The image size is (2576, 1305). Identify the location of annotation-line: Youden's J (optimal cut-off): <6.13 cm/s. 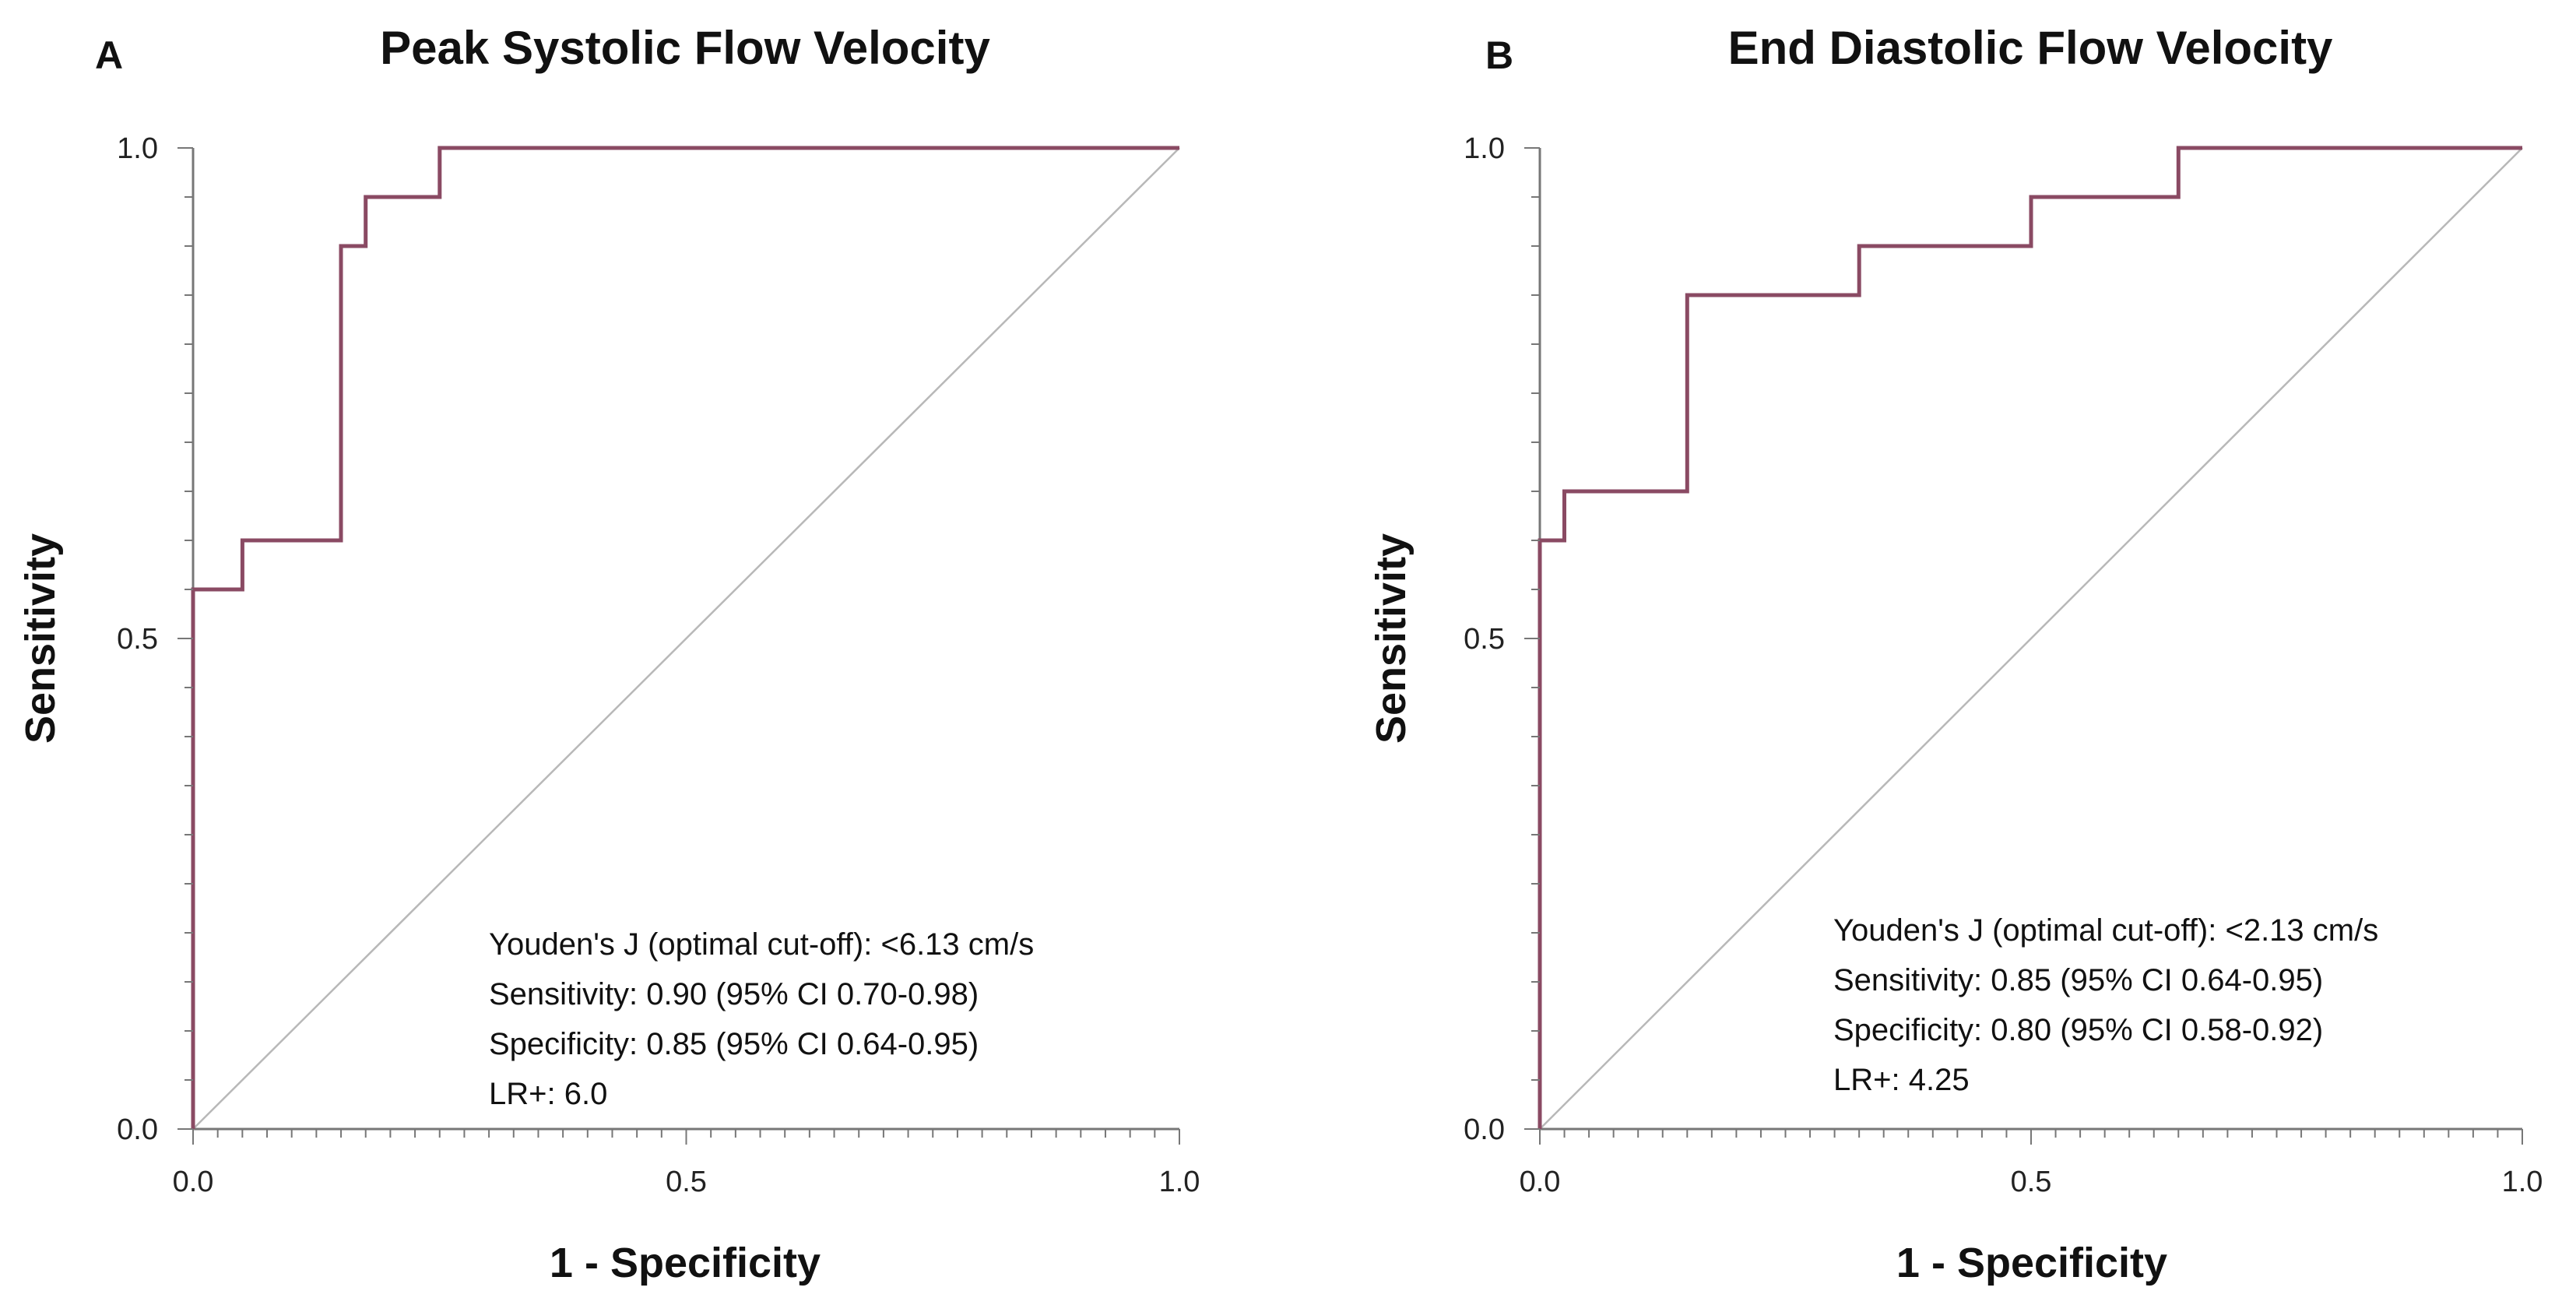
(761, 945).